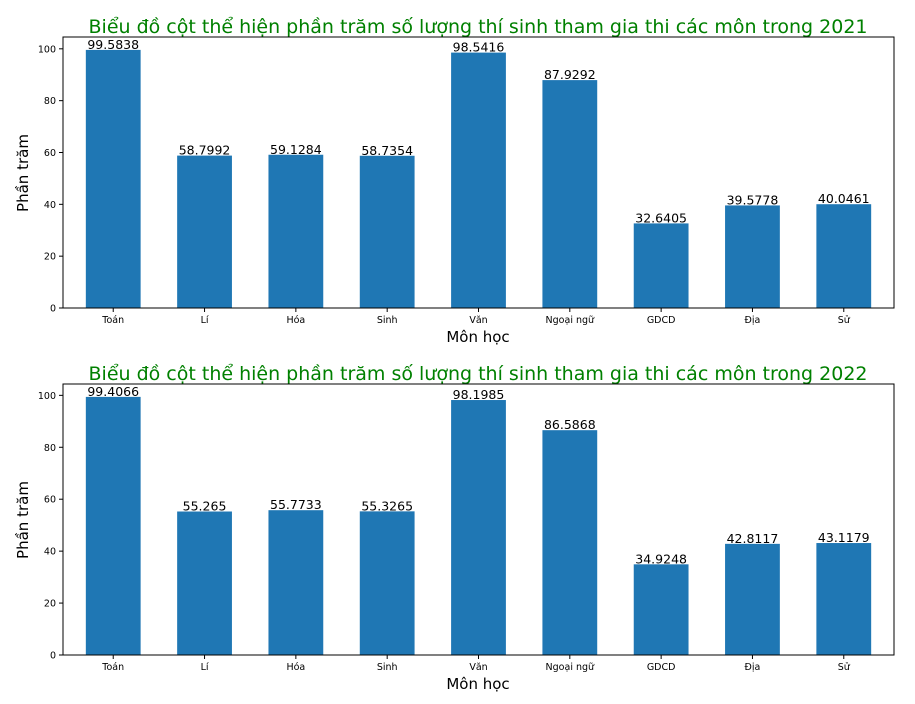 This screenshot has height=704, width=915. Describe the element at coordinates (477, 684) in the screenshot. I see `x-axis-label-2022: Môn học` at that location.